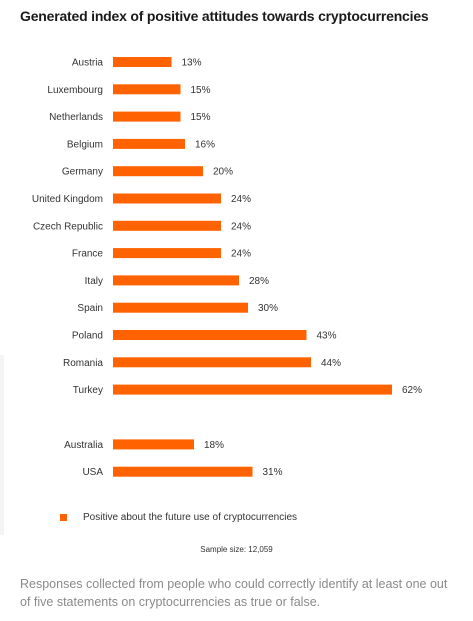 This screenshot has height=621, width=473. I want to click on data-label: 13%, so click(192, 63).